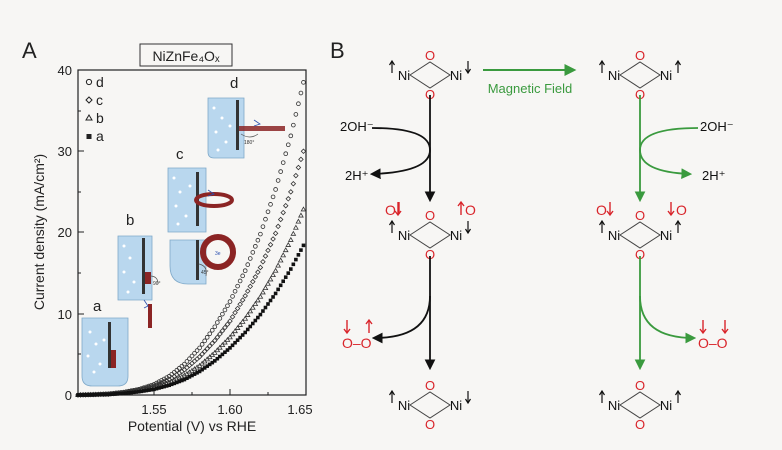  I want to click on legend-marker-c, so click(89, 100).